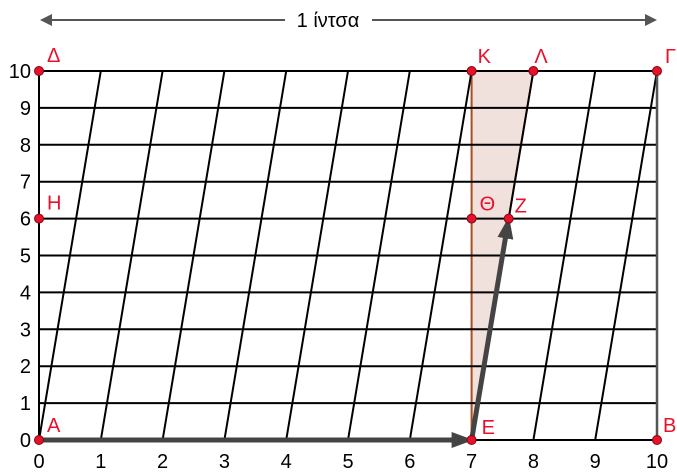  I want to click on point-l, so click(533, 71).